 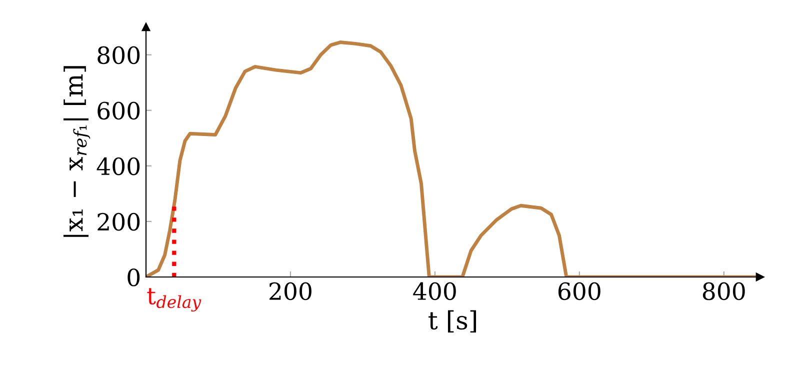 What do you see at coordinates (579, 291) in the screenshot?
I see `x-tick-label: 600` at bounding box center [579, 291].